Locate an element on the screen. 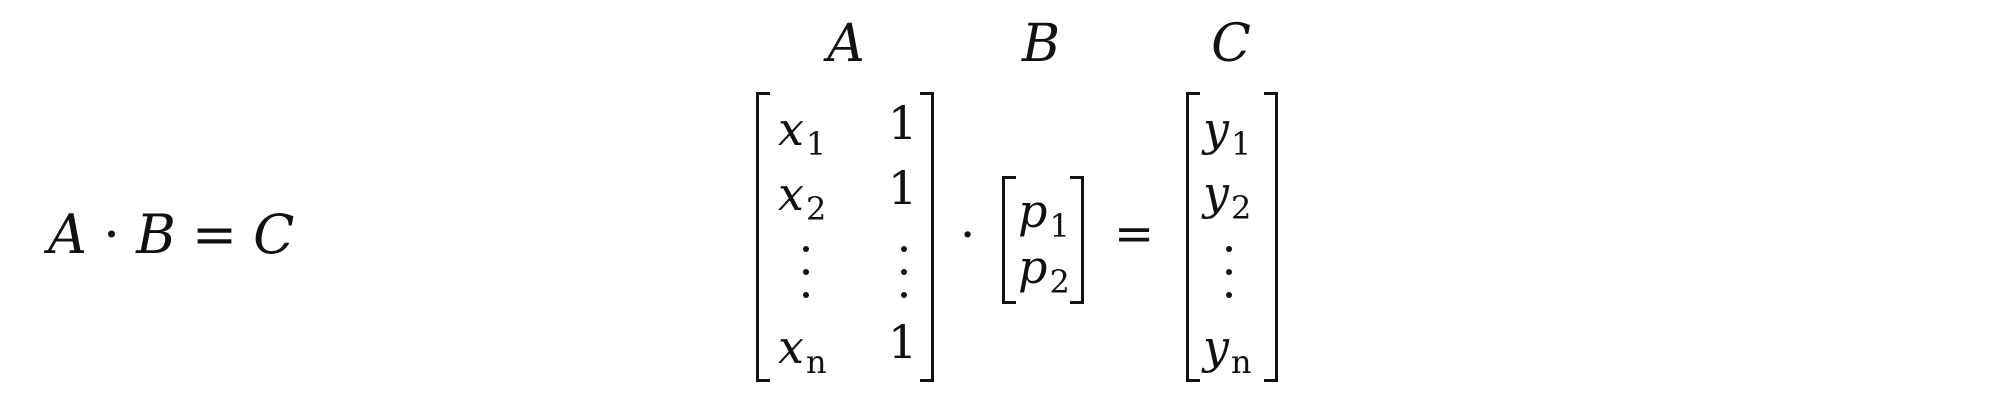 The height and width of the screenshot is (414, 2000). matrix-b-label: B is located at coordinates (1041, 44).